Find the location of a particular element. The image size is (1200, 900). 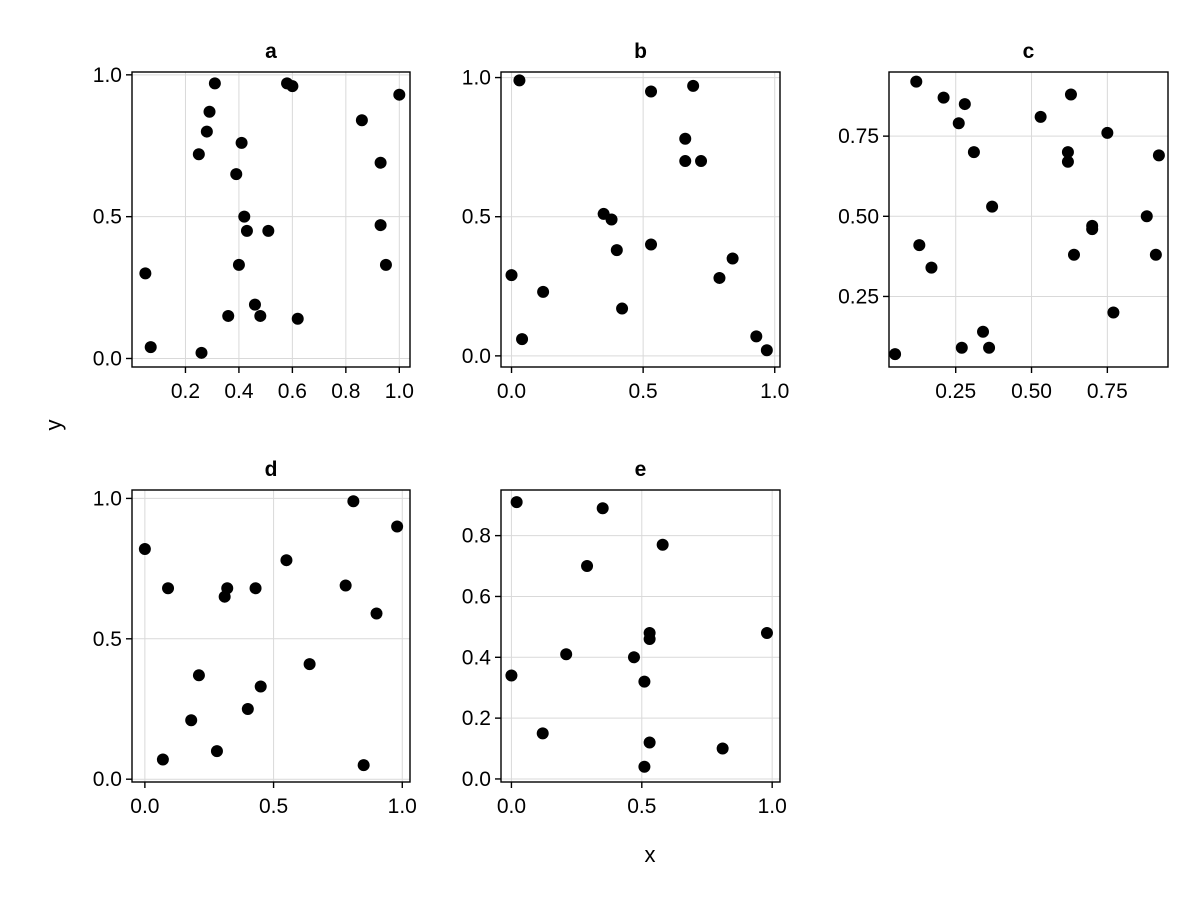

panel-b: 0.0 0.5 1.0 0.0 0.5 1.0 b is located at coordinates (626, 221).